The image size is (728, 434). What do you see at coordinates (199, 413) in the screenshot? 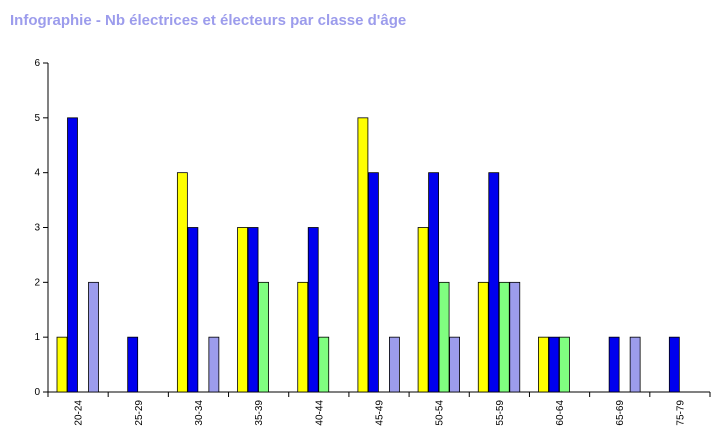
I see `x-tick-label: 30-34` at bounding box center [199, 413].